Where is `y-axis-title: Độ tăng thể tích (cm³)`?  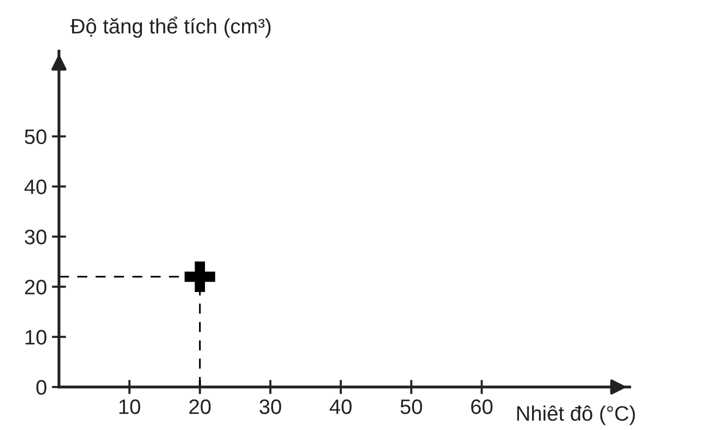
y-axis-title: Độ tăng thể tích (cm³) is located at coordinates (170, 27).